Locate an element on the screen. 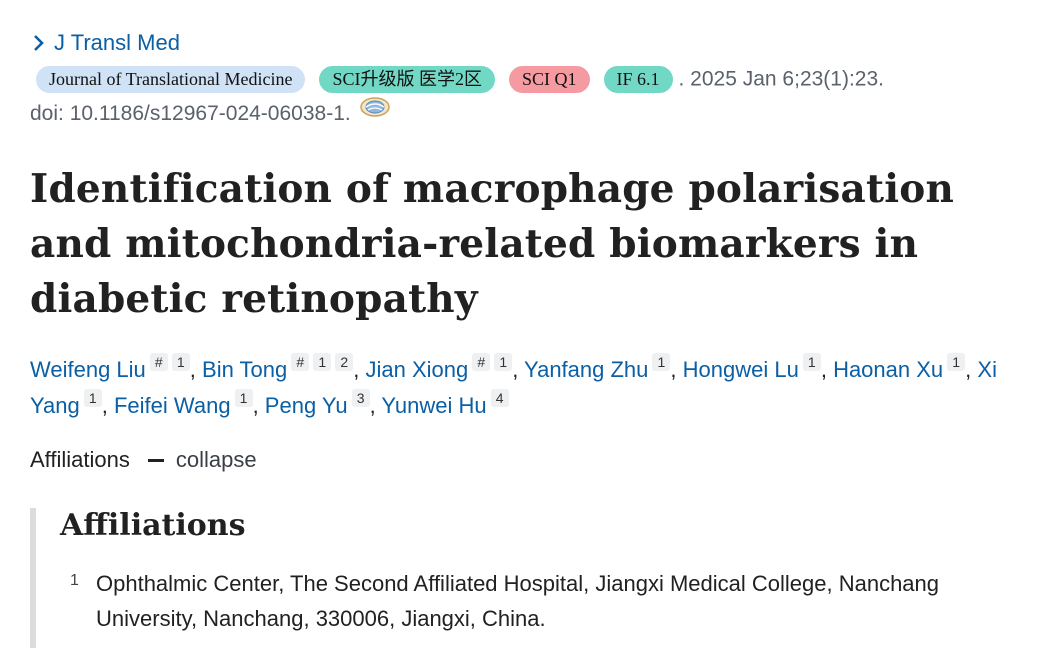 The width and height of the screenshot is (1038, 648). journal-badge: Journal of Translational Medicine is located at coordinates (171, 79).